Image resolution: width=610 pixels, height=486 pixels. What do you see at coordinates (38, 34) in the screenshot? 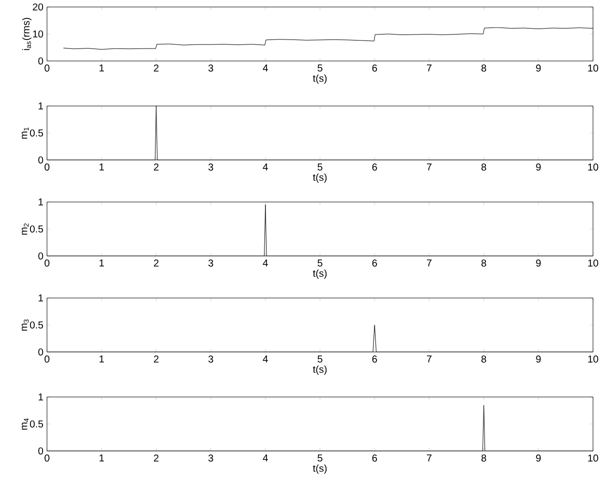
I see `y-tick-label: 10` at bounding box center [38, 34].